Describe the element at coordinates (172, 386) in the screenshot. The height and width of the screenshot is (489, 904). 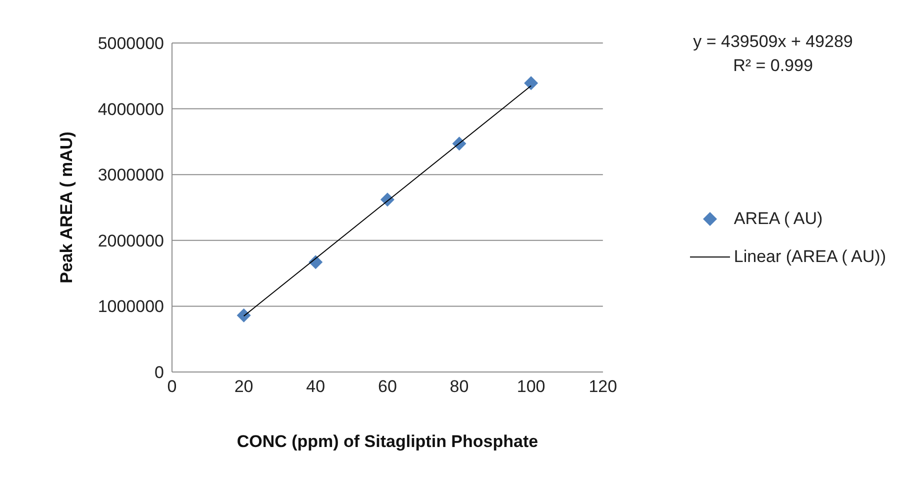
I see `x-tick-label: 0` at that location.